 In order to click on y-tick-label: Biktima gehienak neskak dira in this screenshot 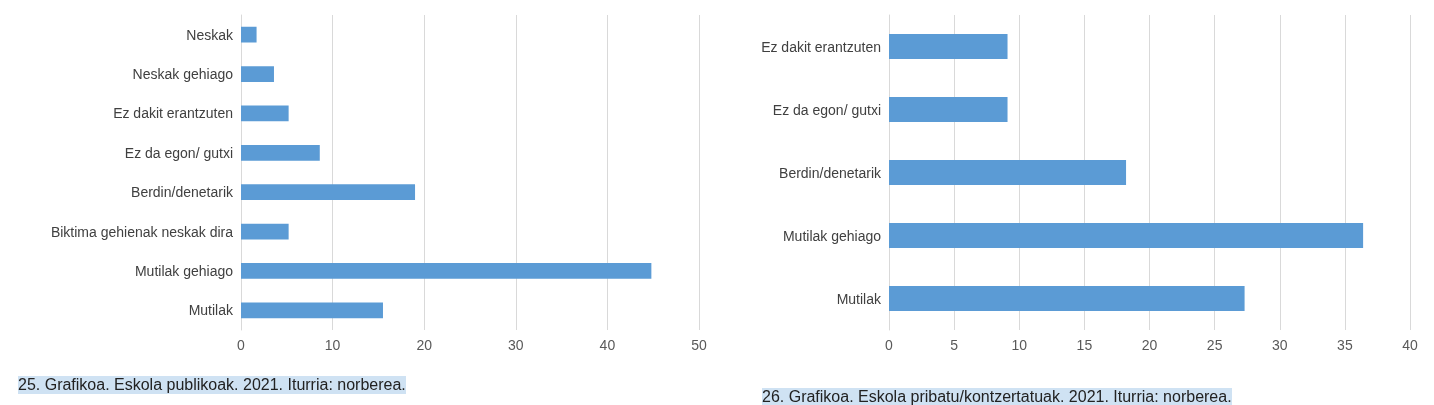, I will do `click(142, 231)`.